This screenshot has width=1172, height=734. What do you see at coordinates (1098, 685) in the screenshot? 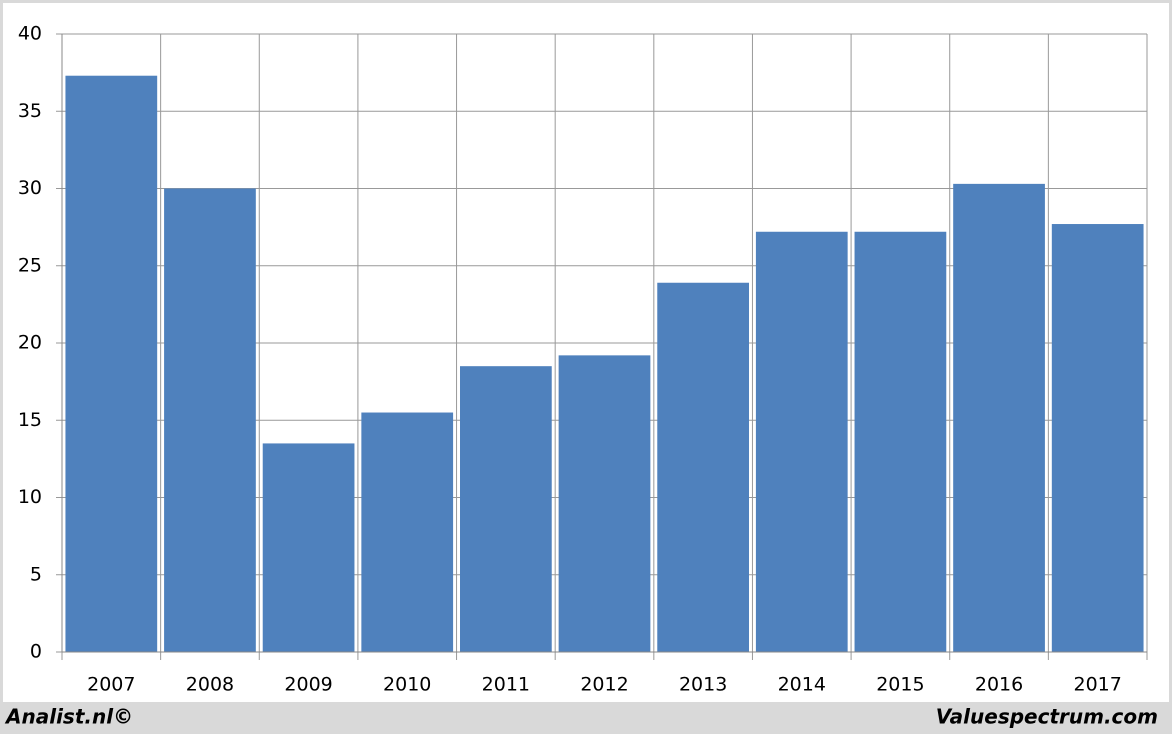
I see `x-tick-label: 2017` at bounding box center [1098, 685].